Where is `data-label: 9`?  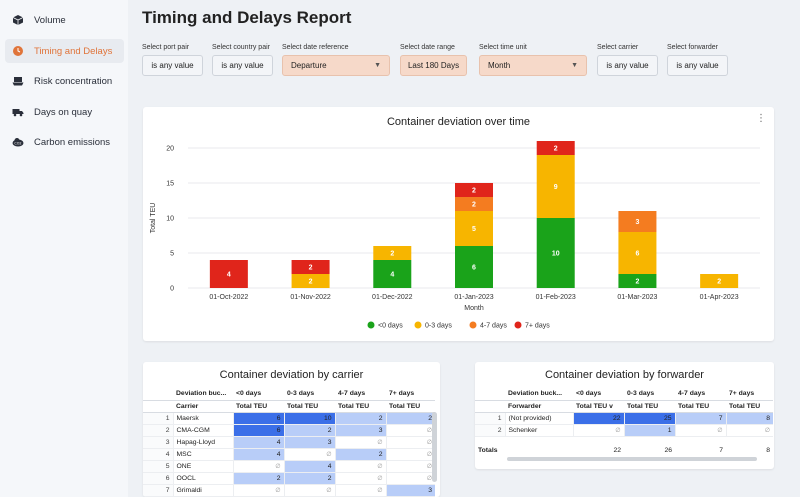 data-label: 9 is located at coordinates (556, 187).